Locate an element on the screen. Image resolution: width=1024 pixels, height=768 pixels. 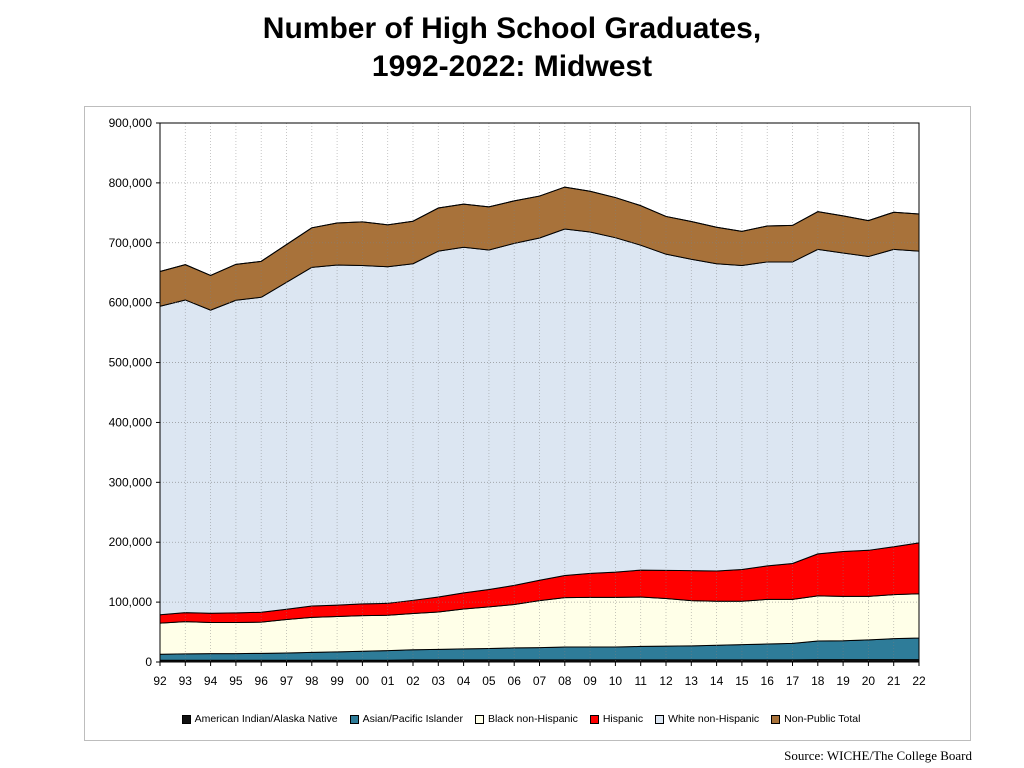
x-tick-label-26: 18 is located at coordinates (818, 681).